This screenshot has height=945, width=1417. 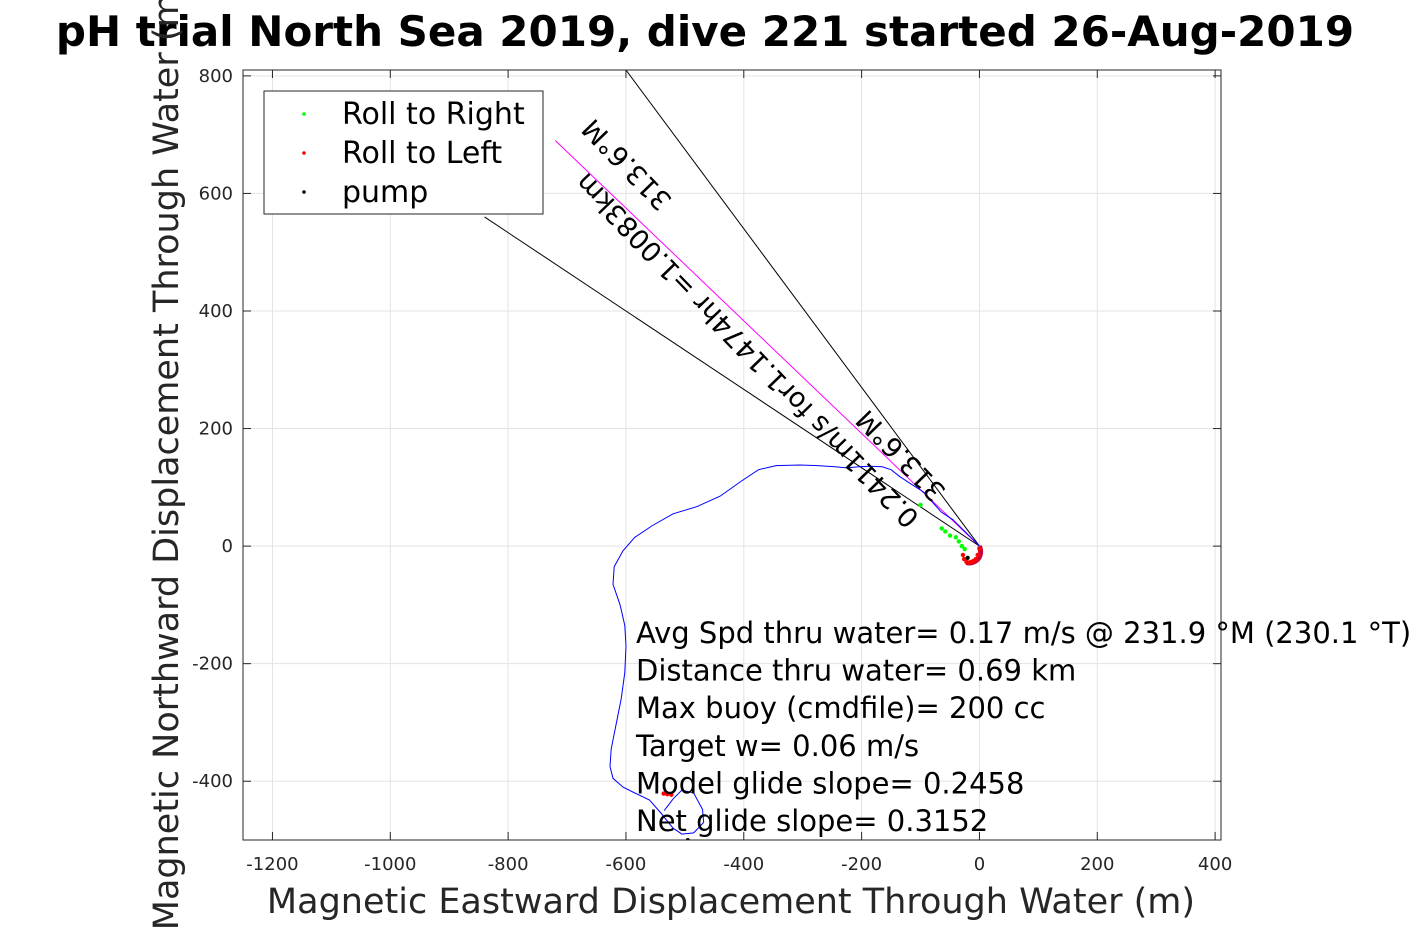 What do you see at coordinates (272, 864) in the screenshot?
I see `x-tick-label: -1200` at bounding box center [272, 864].